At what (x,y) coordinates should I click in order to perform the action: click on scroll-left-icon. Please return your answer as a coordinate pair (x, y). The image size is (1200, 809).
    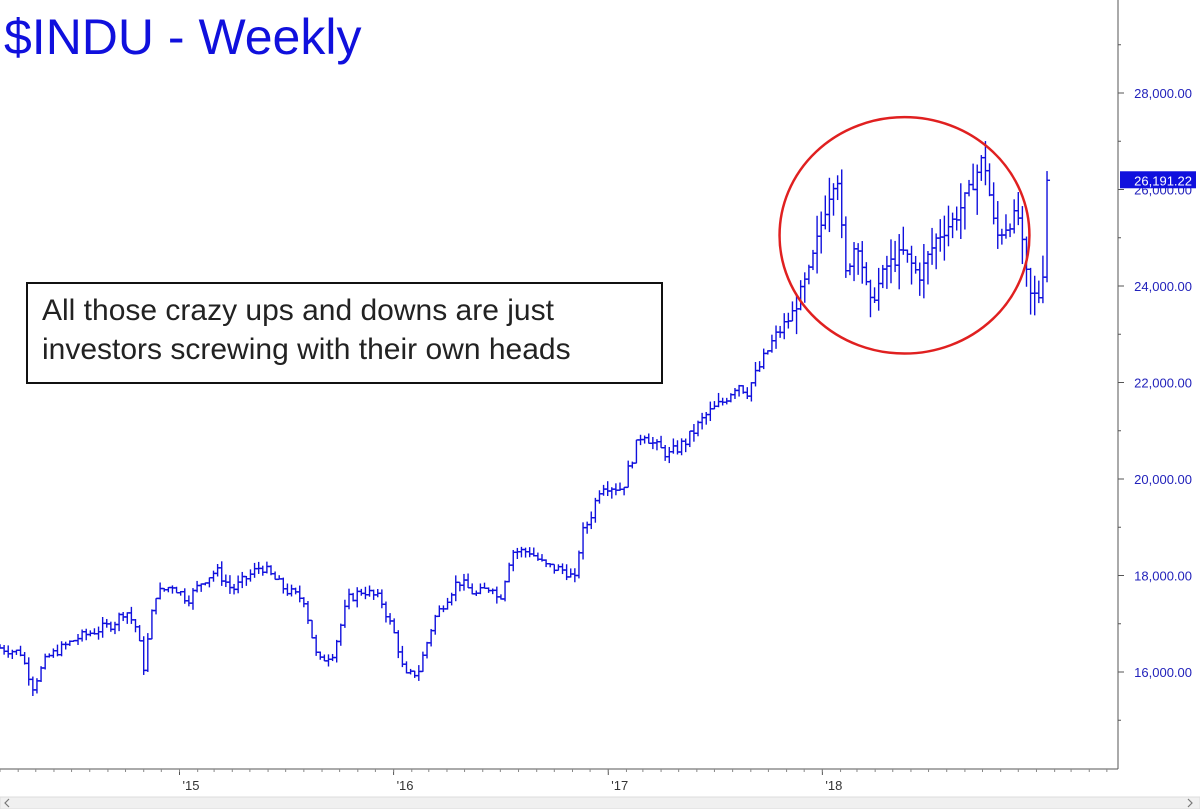
    Looking at the image, I should click on (7, 803).